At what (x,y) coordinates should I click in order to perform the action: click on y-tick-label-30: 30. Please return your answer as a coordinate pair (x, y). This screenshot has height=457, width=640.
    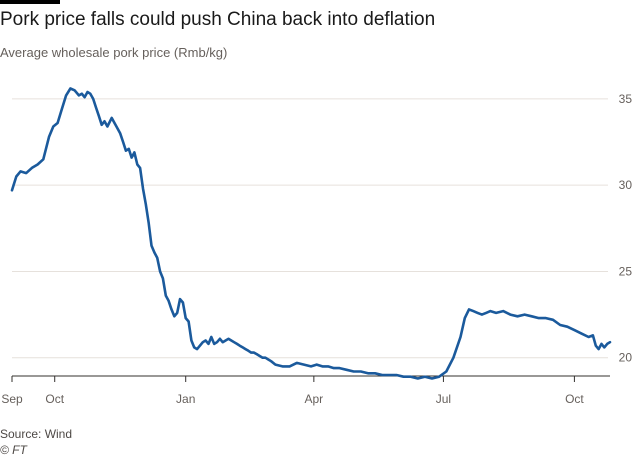
    Looking at the image, I should click on (626, 185).